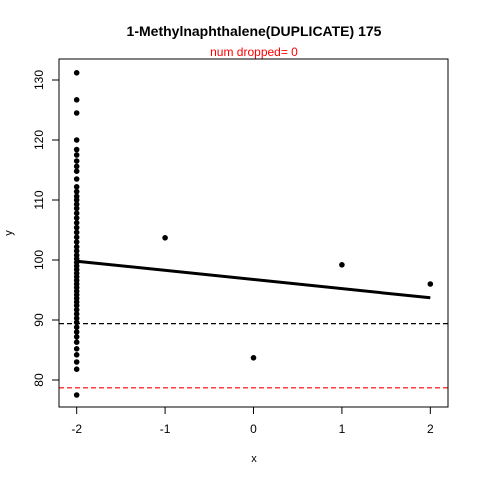  Describe the element at coordinates (9, 233) in the screenshot. I see `y-axis-label: y` at that location.